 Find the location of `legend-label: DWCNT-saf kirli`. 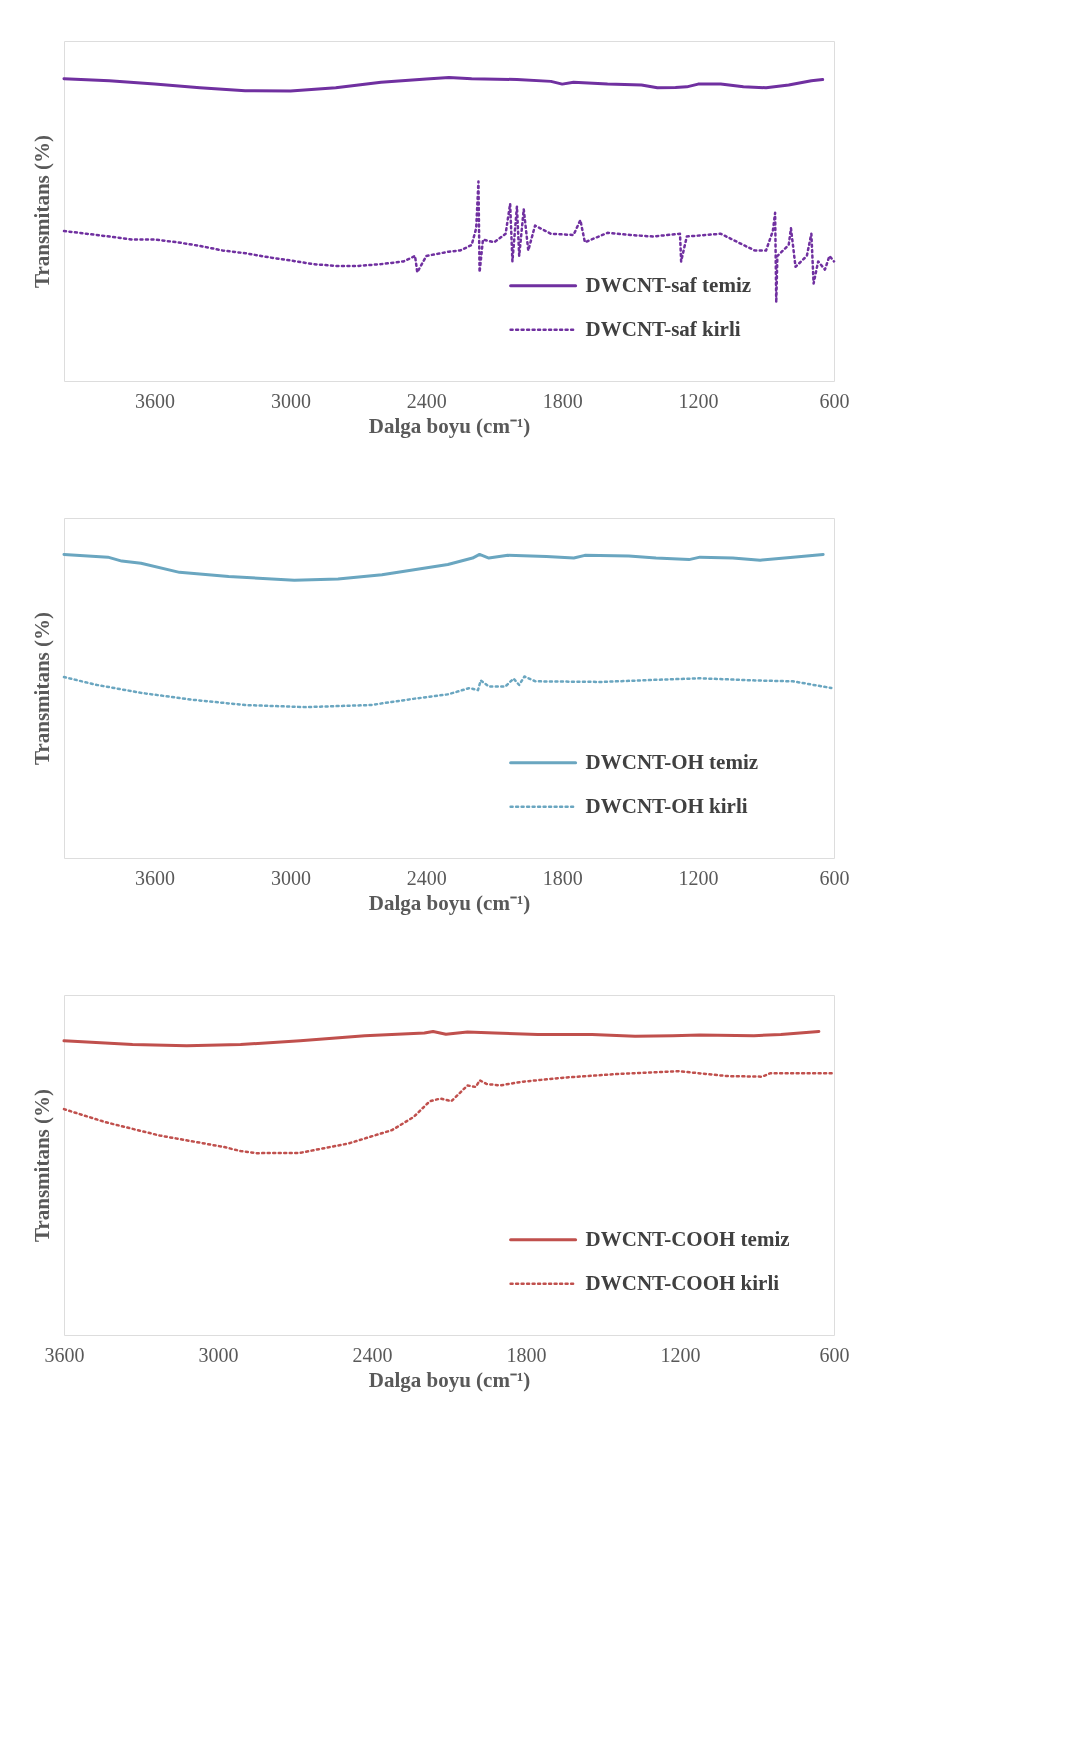

legend-label: DWCNT-saf kirli is located at coordinates (663, 328).